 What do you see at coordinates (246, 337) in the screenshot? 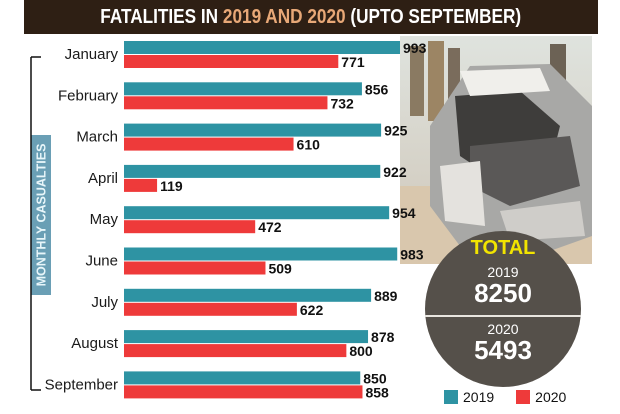
I see `bar-2019-august` at bounding box center [246, 337].